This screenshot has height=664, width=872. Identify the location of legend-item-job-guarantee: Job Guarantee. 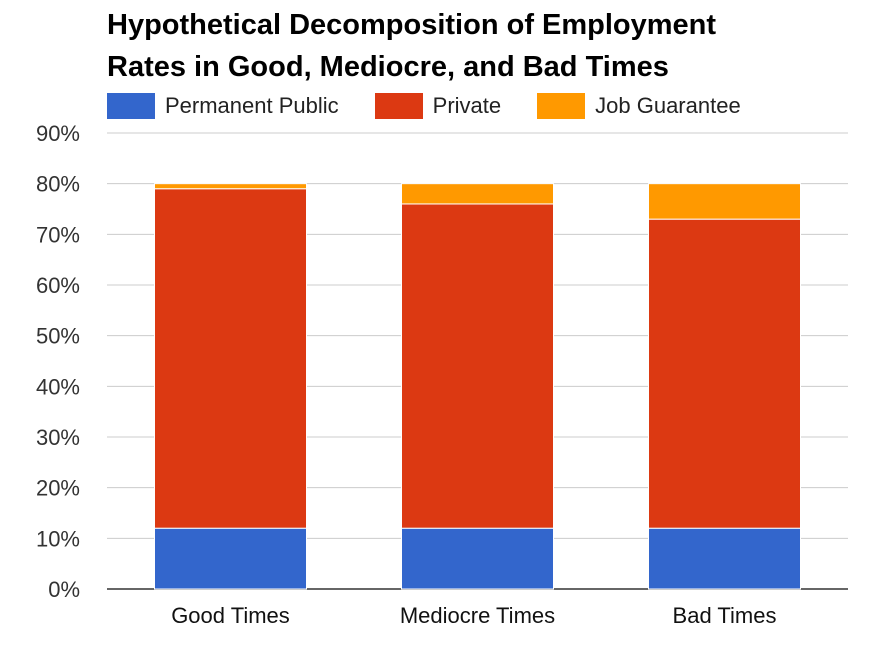
(639, 106).